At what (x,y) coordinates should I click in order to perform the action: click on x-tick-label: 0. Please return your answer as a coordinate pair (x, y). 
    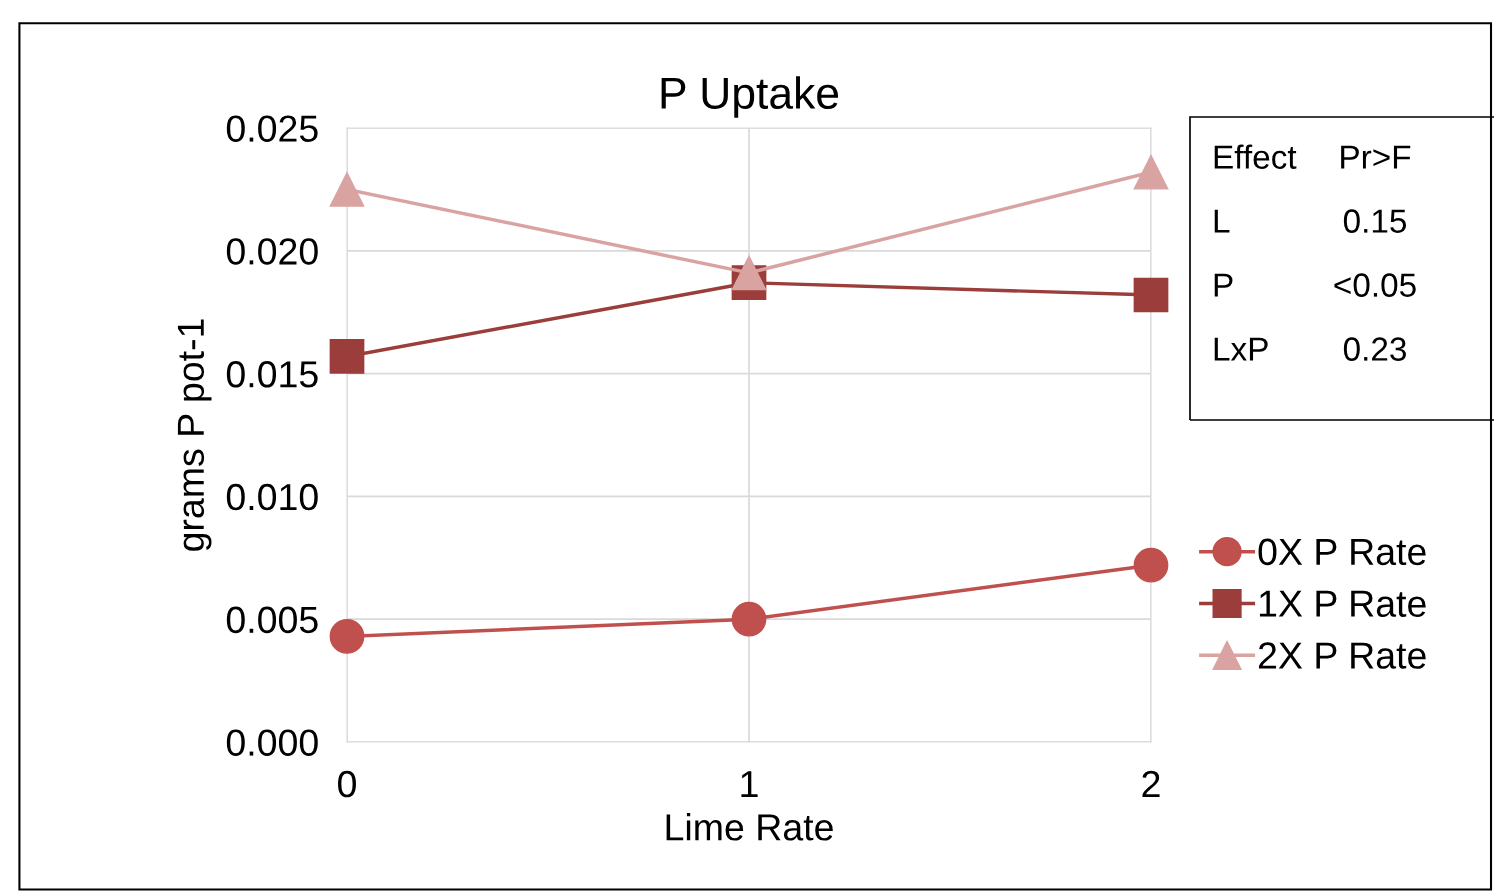
    Looking at the image, I should click on (347, 784).